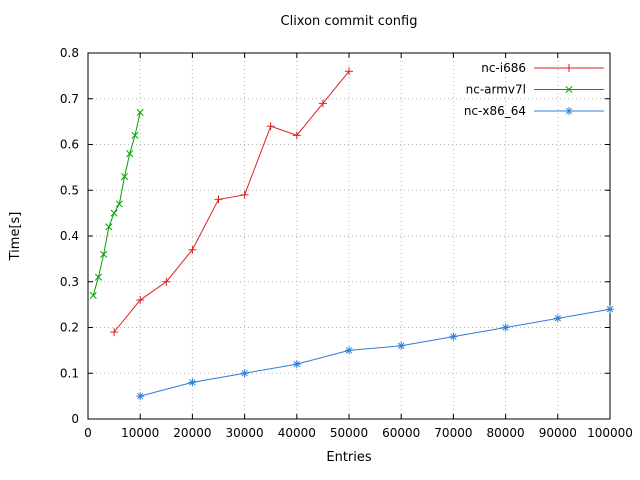  What do you see at coordinates (401, 433) in the screenshot?
I see `x-tick-label: 60000` at bounding box center [401, 433].